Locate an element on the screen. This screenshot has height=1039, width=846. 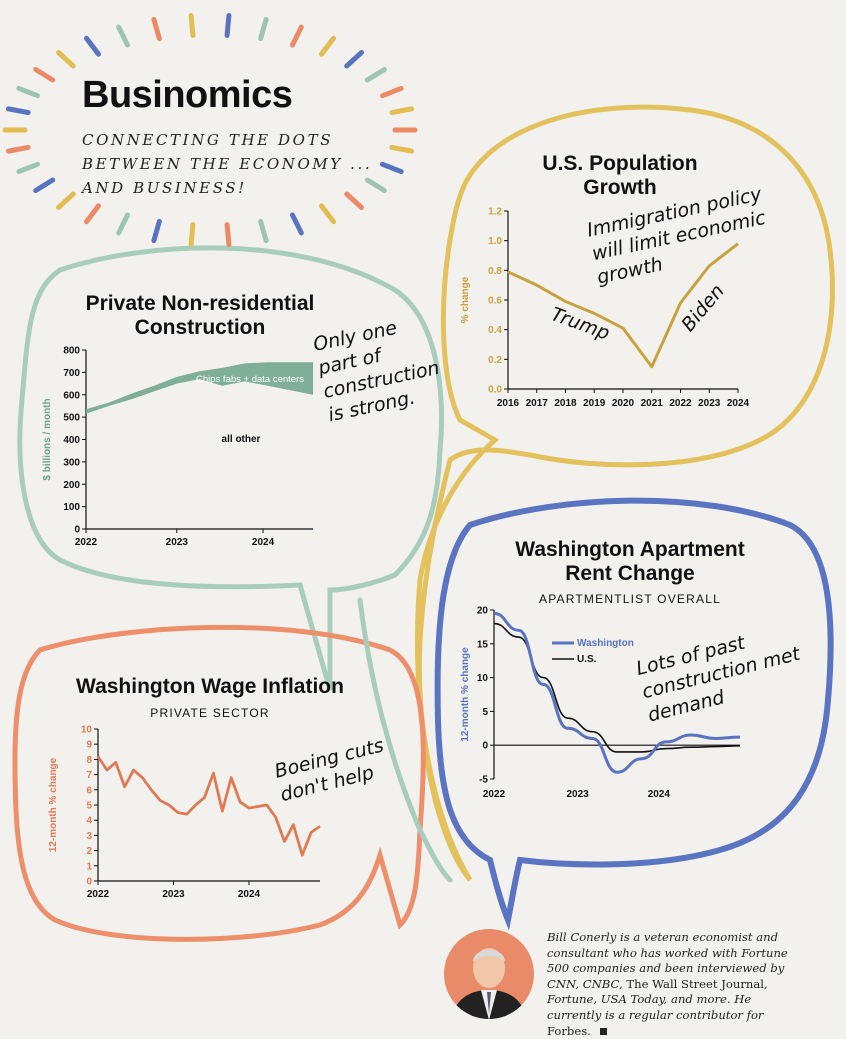
y-axis-label: % change is located at coordinates (465, 299).